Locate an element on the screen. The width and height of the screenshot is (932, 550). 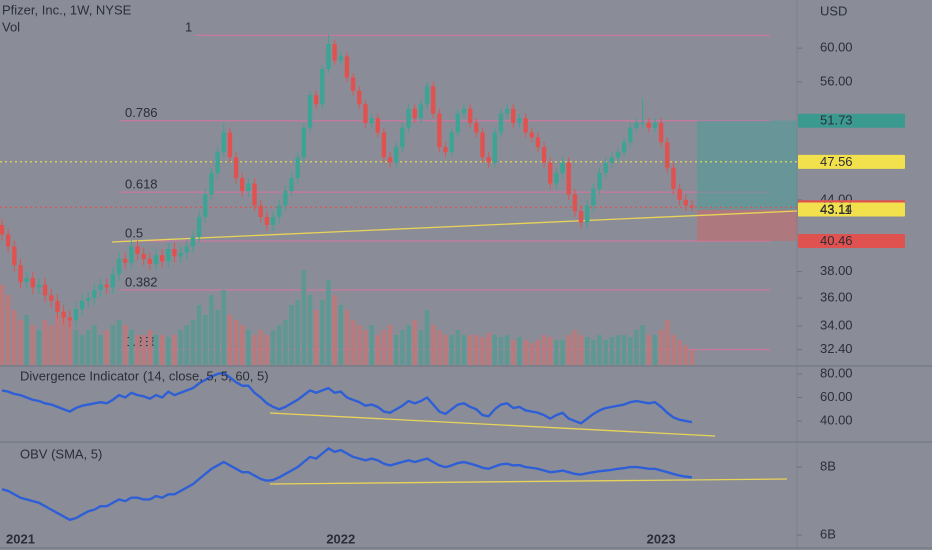
y-tick-label: 8B is located at coordinates (828, 466).